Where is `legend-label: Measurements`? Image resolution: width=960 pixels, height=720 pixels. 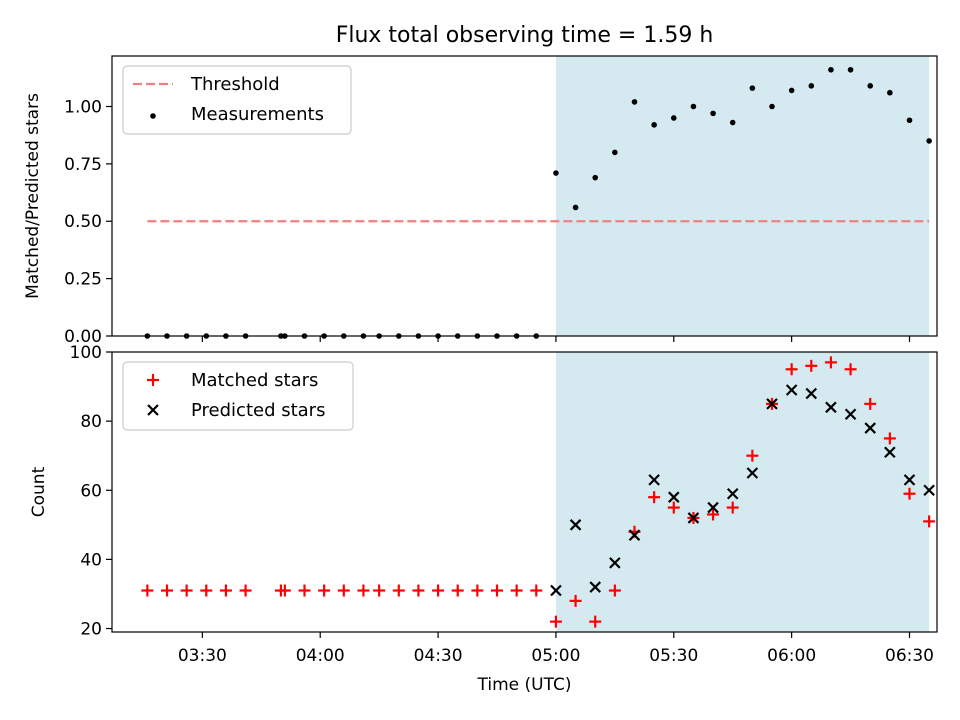
legend-label: Measurements is located at coordinates (257, 114).